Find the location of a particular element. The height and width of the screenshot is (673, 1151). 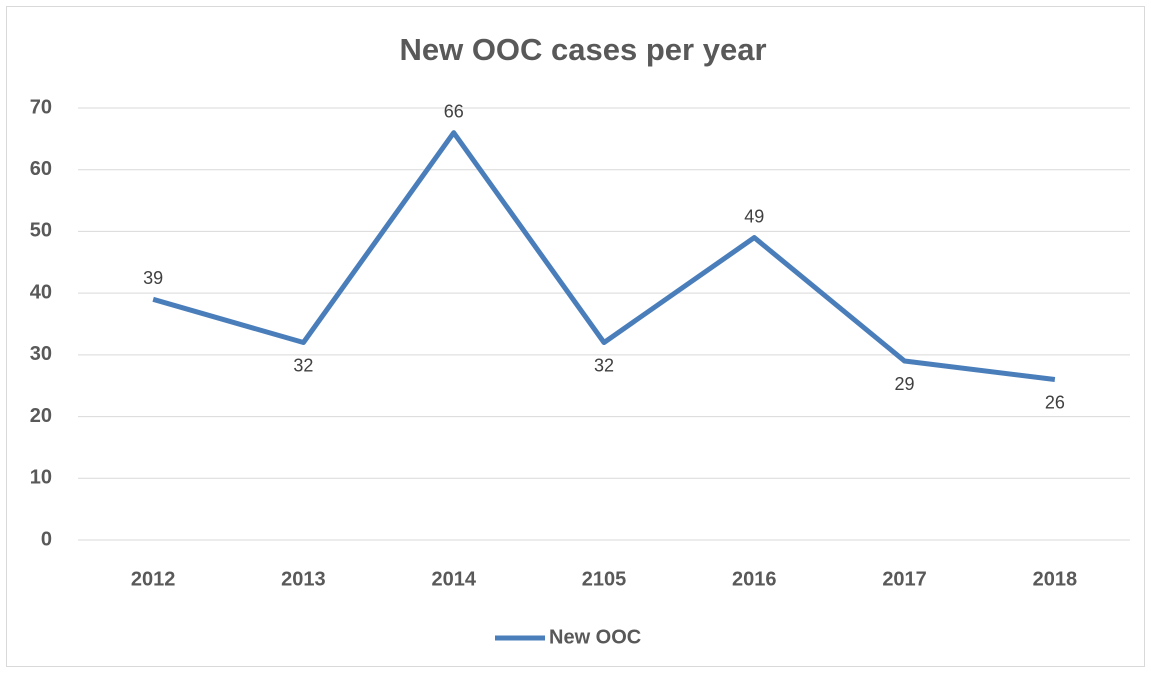

y-tick-label: 0 is located at coordinates (46, 539).